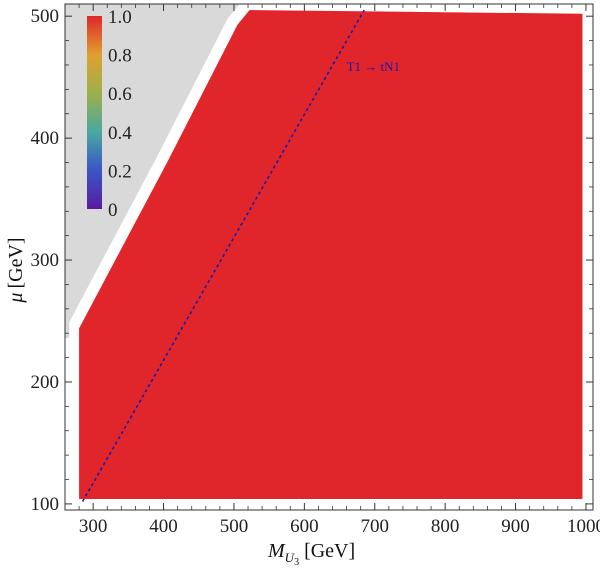  I want to click on x-tick-label: 900, so click(515, 526).